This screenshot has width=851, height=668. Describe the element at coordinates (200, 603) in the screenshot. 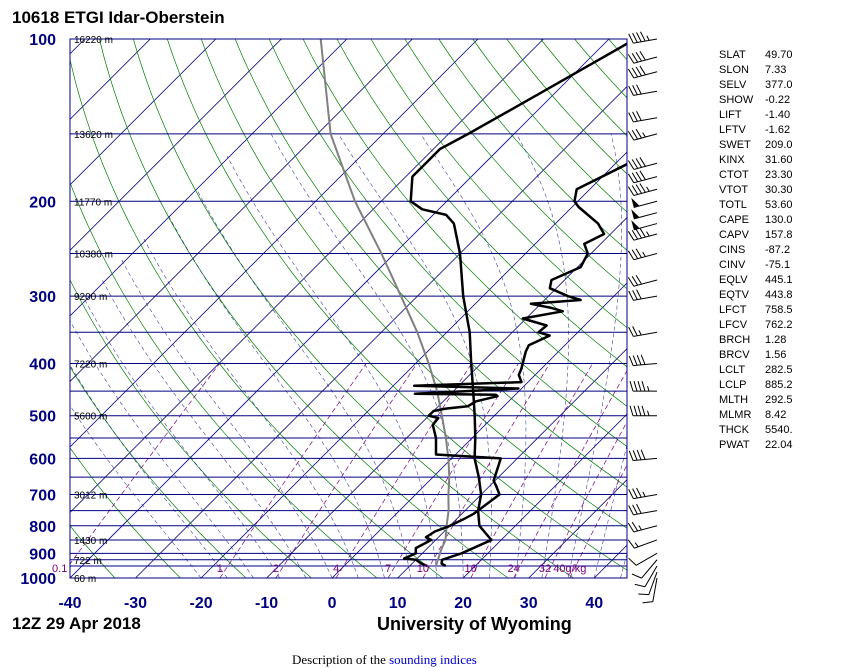

I see `temperature-tick-label: -20` at that location.